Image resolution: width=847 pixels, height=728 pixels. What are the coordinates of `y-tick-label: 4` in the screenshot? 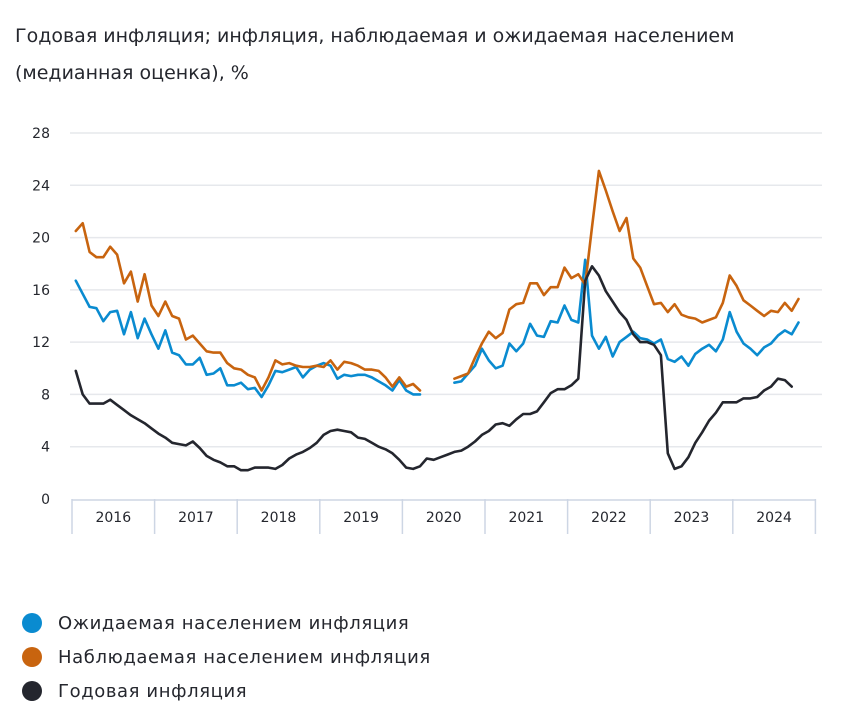 It's located at (45, 448).